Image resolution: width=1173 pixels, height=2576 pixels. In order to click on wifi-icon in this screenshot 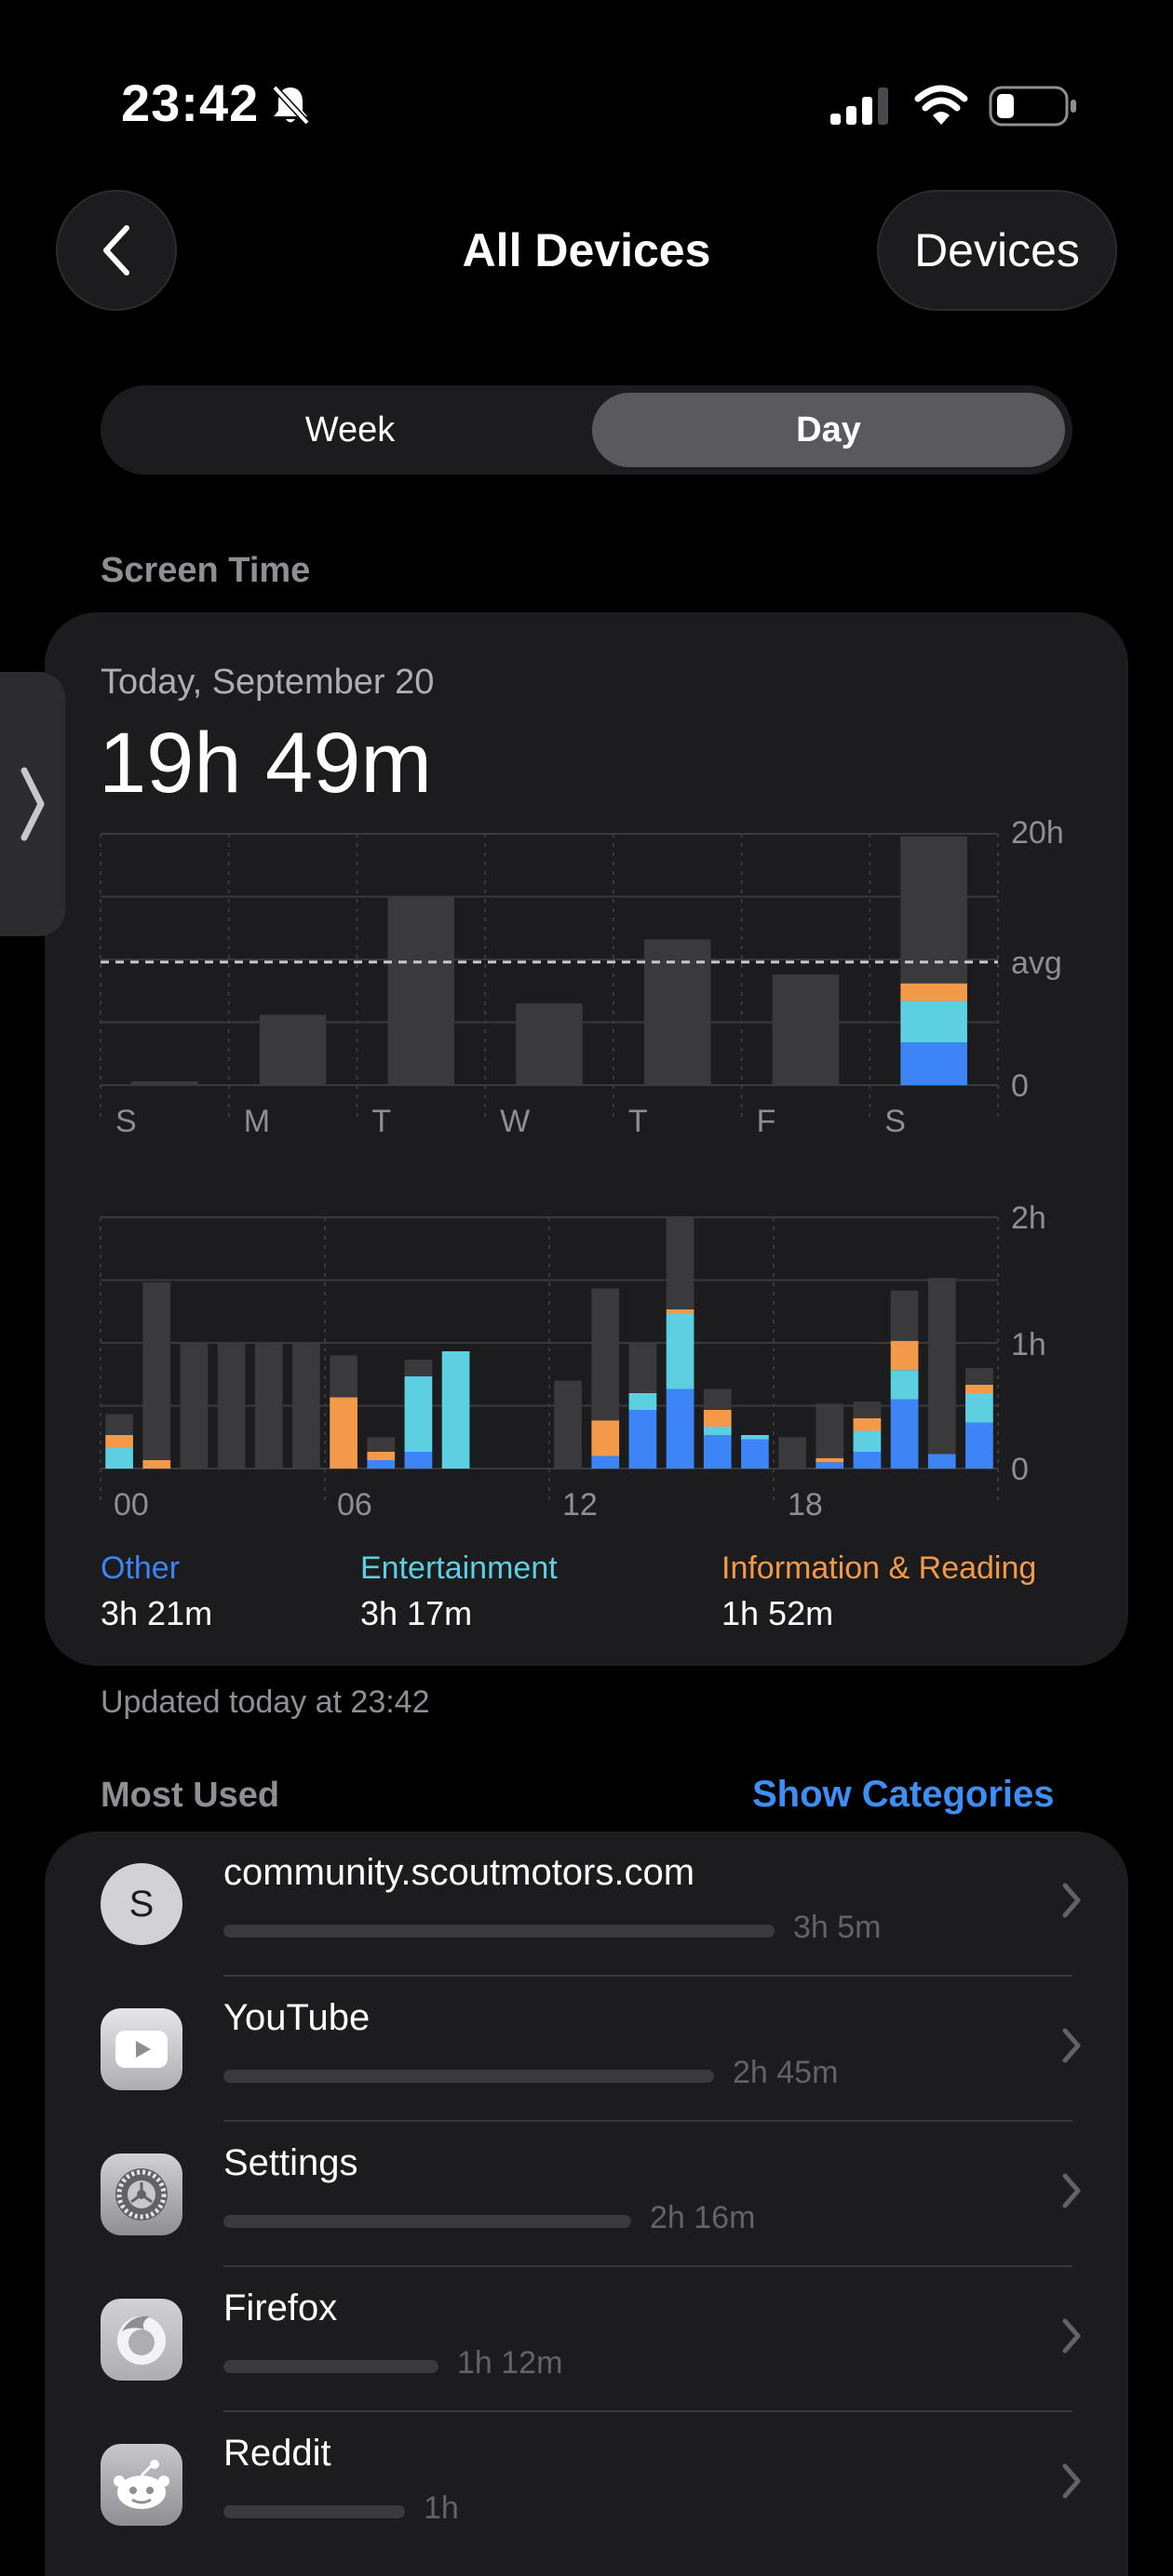, I will do `click(941, 105)`.